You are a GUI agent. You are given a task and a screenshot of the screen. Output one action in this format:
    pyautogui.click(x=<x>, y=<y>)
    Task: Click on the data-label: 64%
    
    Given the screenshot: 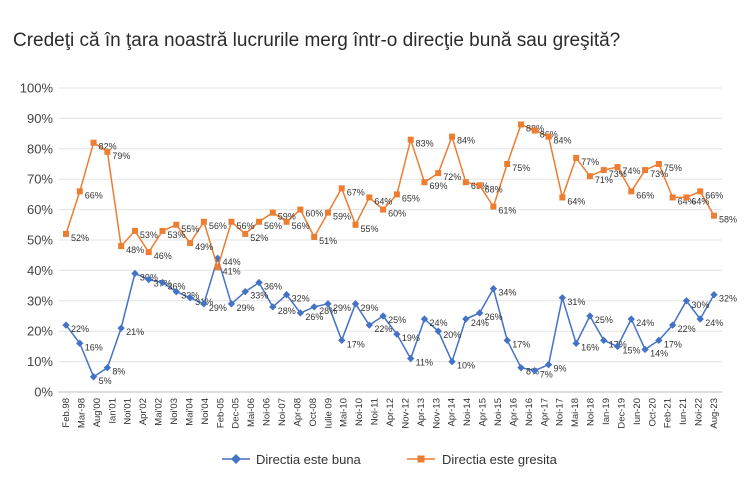 What is the action you would take?
    pyautogui.click(x=687, y=201)
    